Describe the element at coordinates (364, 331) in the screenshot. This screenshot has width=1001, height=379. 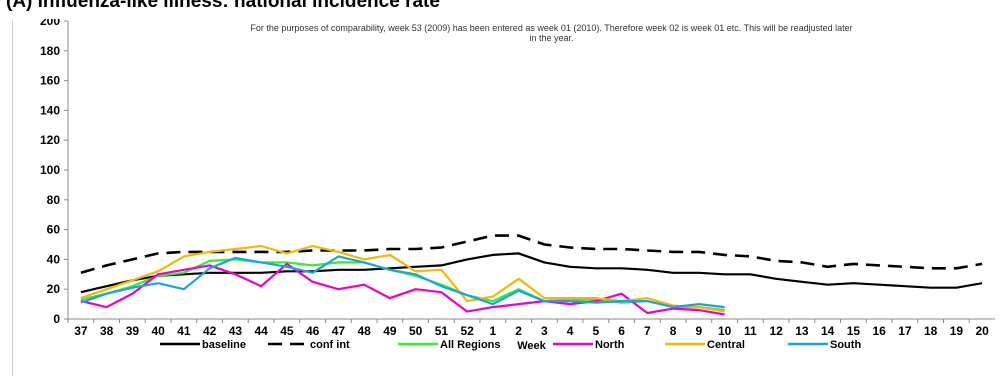
I see `x-tick-label: 48` at that location.